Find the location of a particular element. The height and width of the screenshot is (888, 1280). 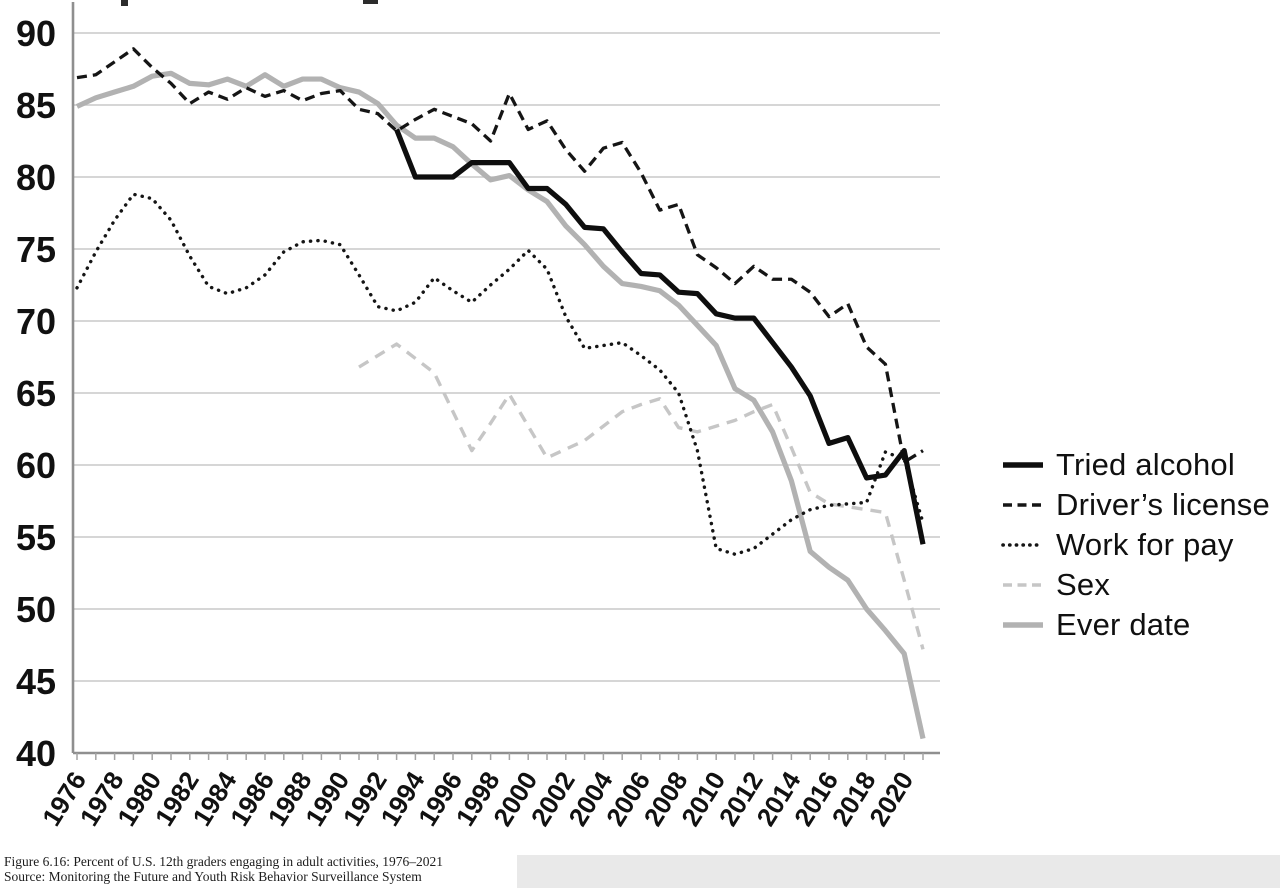

legend-item-ever-date: Ever date is located at coordinates (1135, 625).